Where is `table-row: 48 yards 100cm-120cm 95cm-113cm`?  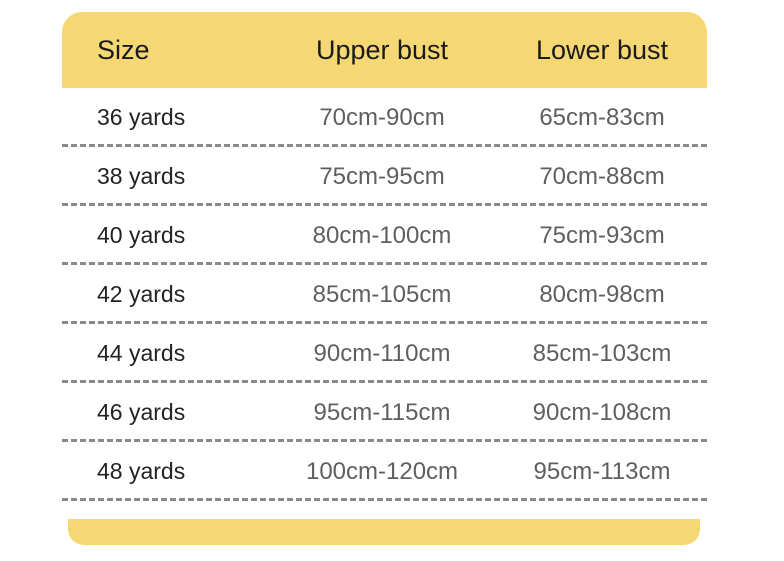 table-row: 48 yards 100cm-120cm 95cm-113cm is located at coordinates (384, 471).